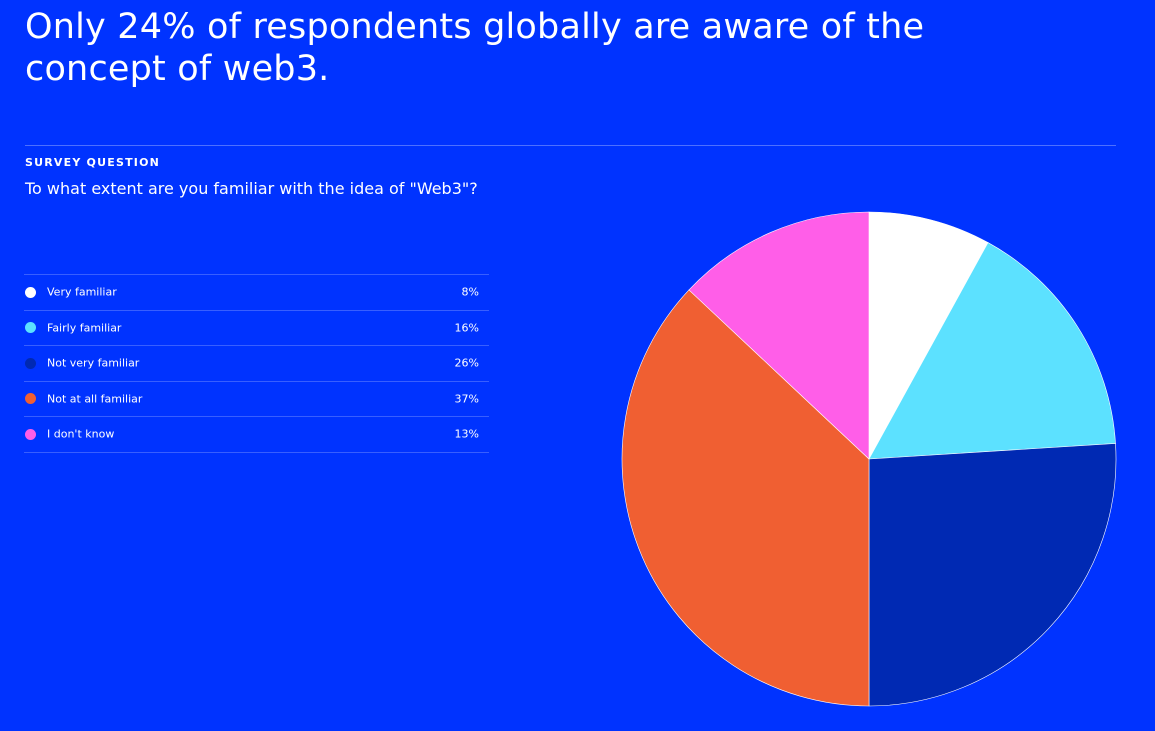  Describe the element at coordinates (95, 399) in the screenshot. I see `legend-label-not-at-all-familiar: Not at all familiar` at that location.